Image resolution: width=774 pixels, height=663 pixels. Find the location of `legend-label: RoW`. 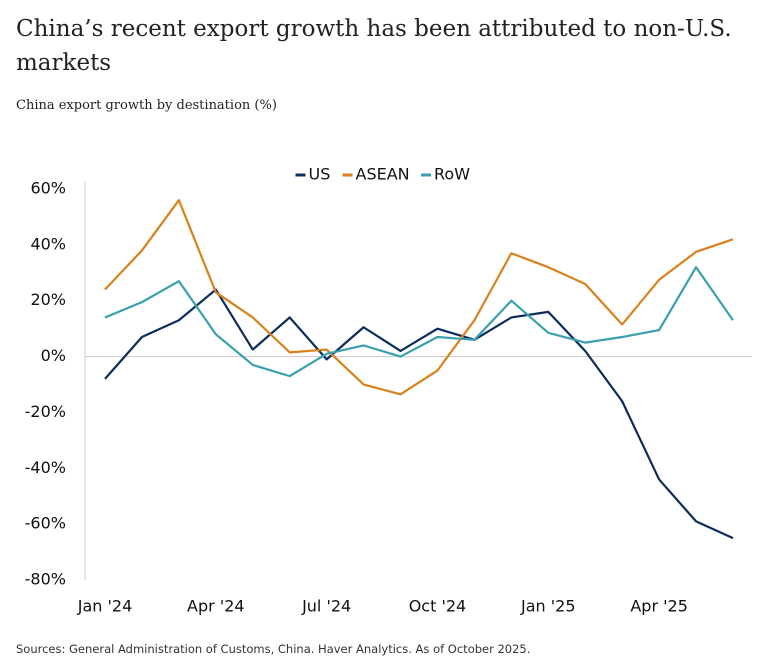

legend-label: RoW is located at coordinates (452, 174).